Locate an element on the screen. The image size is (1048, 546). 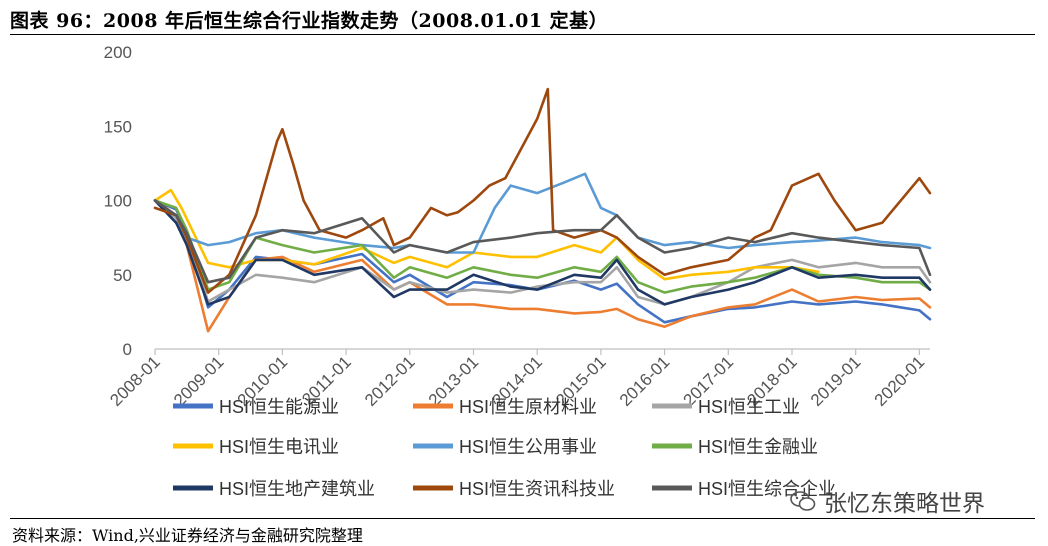
legend-label: HSI恒生金融业 is located at coordinates (758, 447).